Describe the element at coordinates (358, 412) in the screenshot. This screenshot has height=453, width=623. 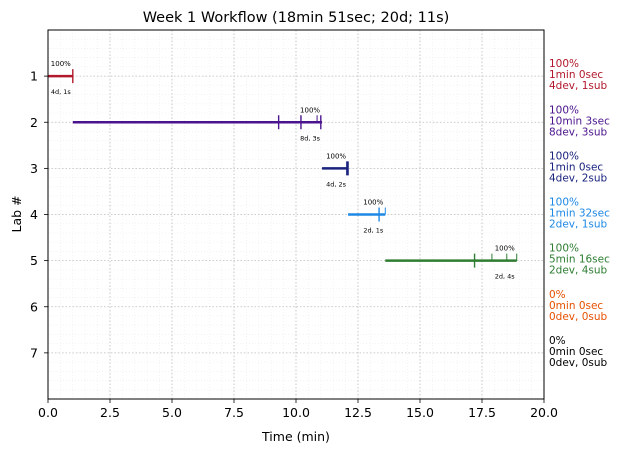
I see `x-tick-label: 12.5` at that location.